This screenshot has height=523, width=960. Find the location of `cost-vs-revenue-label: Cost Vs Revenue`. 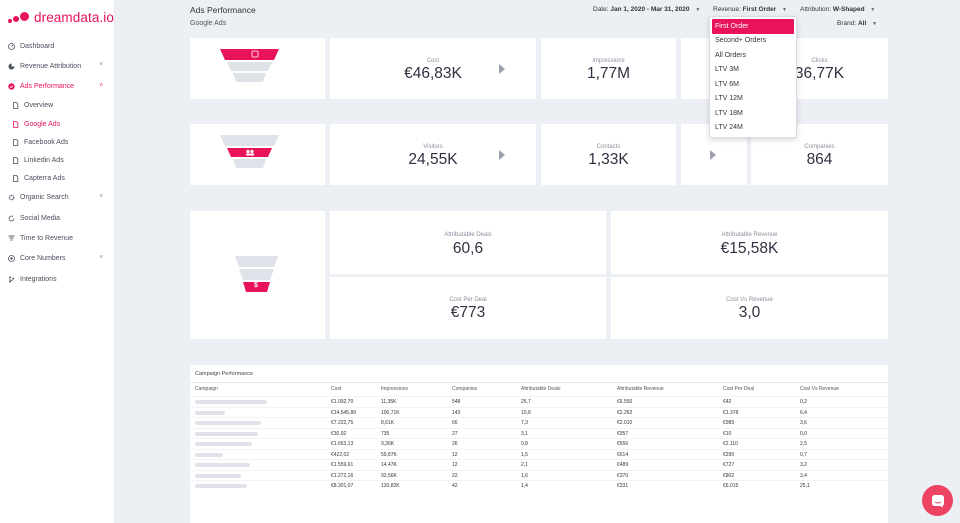

cost-vs-revenue-label: Cost Vs Revenue is located at coordinates (749, 300).